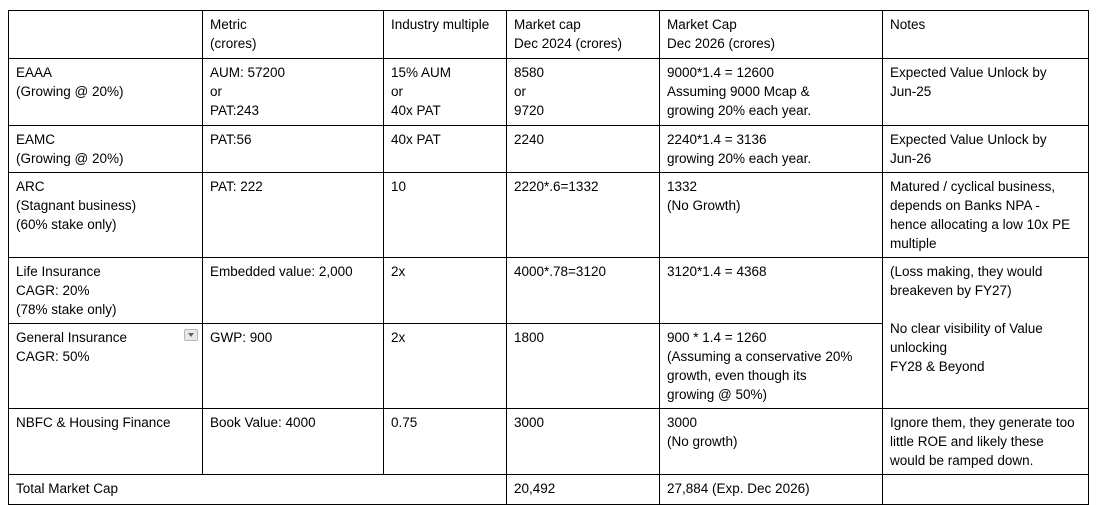 This screenshot has width=1096, height=505. Describe the element at coordinates (717, 271) in the screenshot. I see `mcap-2026-text: 3120*1.4 = 4368` at that location.